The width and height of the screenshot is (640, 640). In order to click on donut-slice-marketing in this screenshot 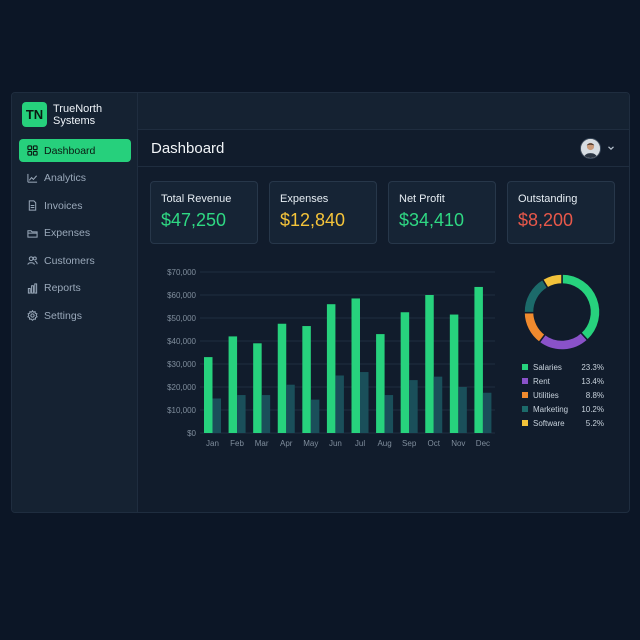, I will do `click(536, 296)`.